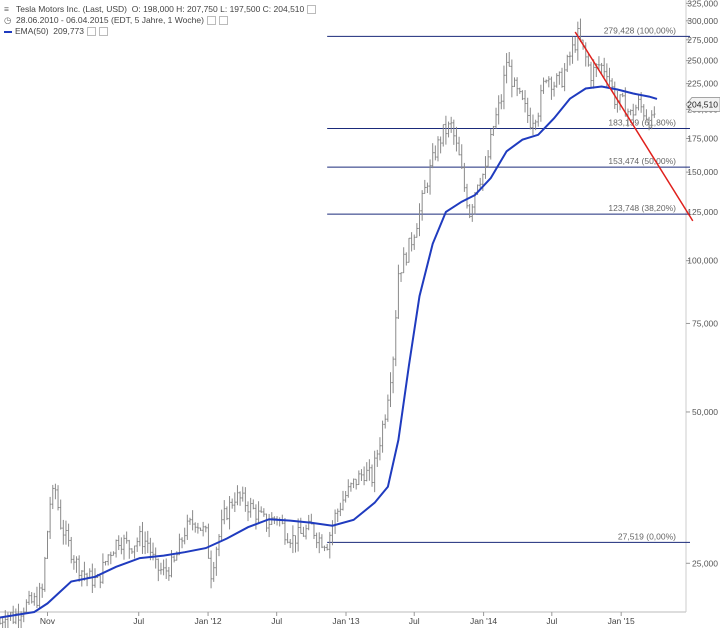 The width and height of the screenshot is (720, 628). Describe the element at coordinates (92, 32) in the screenshot. I see `ema-settings-icon` at that location.